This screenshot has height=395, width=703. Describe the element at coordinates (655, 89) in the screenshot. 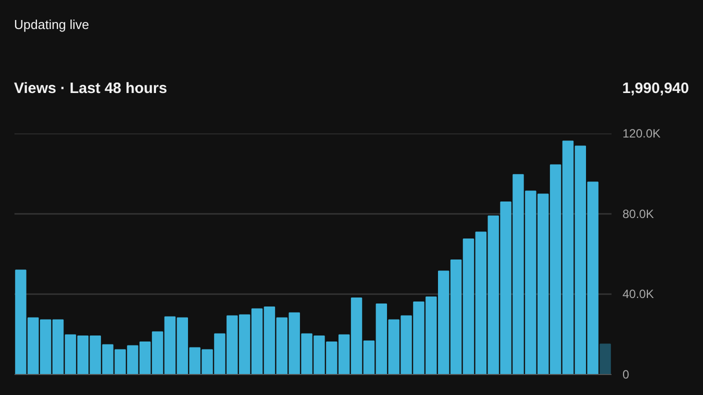

I see `text: 1,990,940` at that location.